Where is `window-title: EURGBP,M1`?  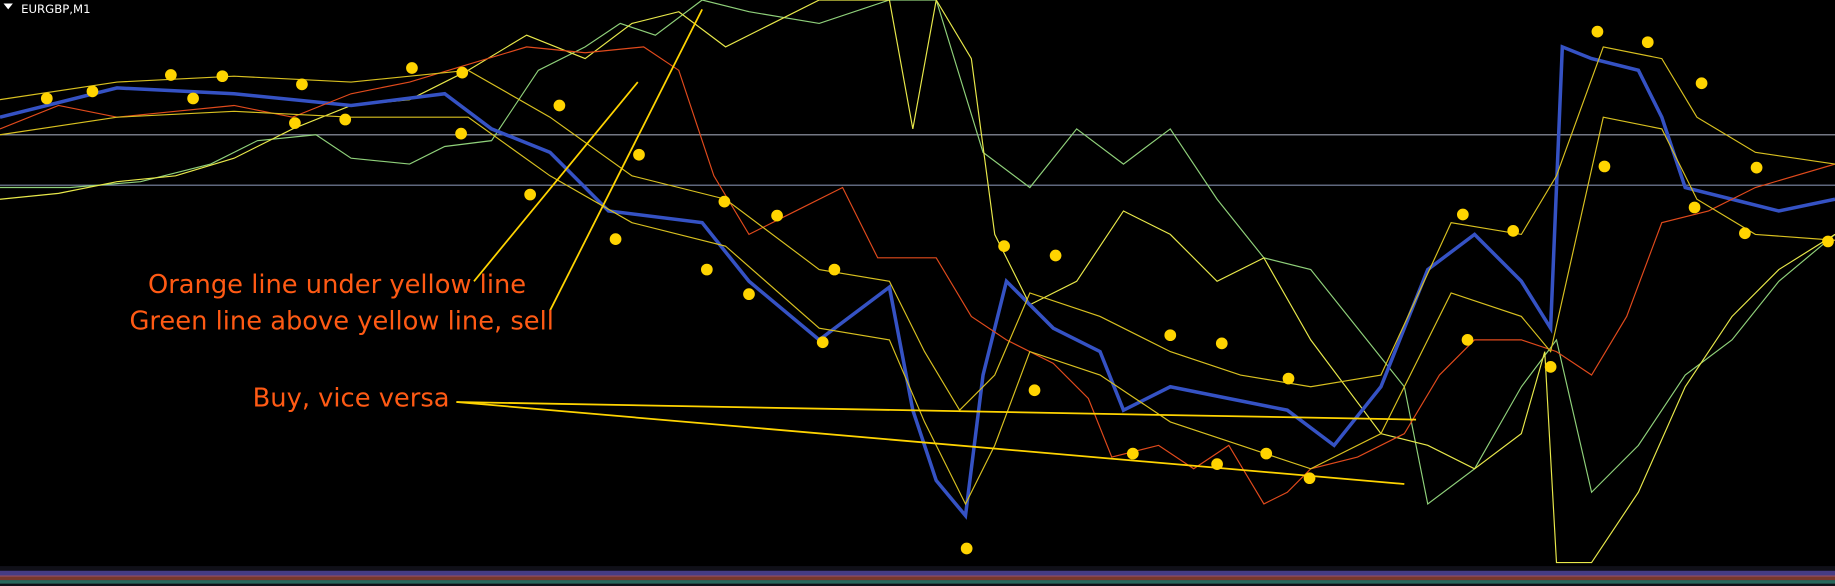 window-title: EURGBP,M1 is located at coordinates (55, 9).